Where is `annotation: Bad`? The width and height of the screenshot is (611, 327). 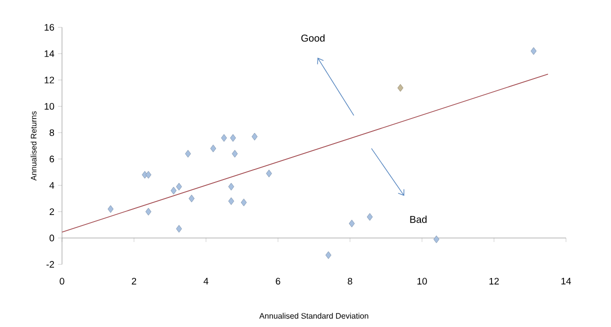 annotation: Bad is located at coordinates (418, 219).